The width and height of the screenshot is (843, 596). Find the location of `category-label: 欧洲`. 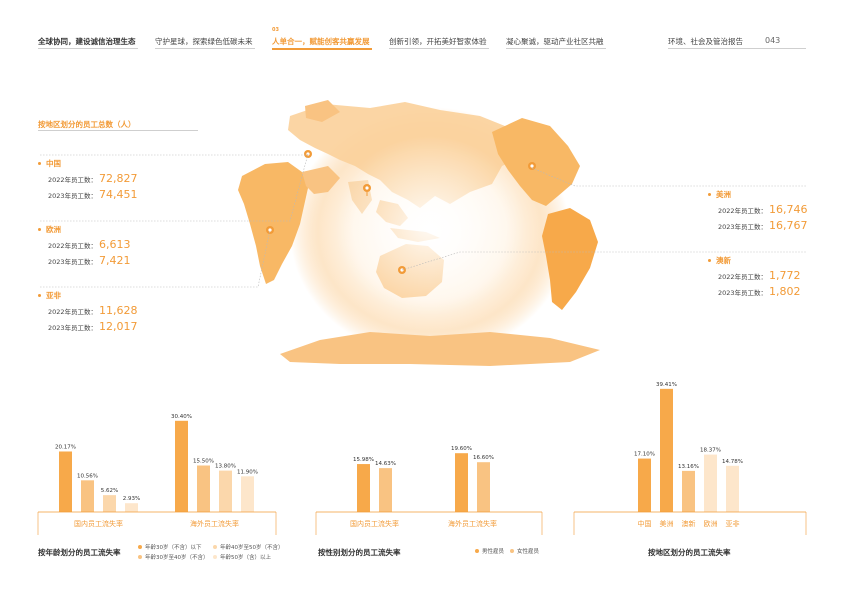

category-label: 欧洲 is located at coordinates (711, 523).